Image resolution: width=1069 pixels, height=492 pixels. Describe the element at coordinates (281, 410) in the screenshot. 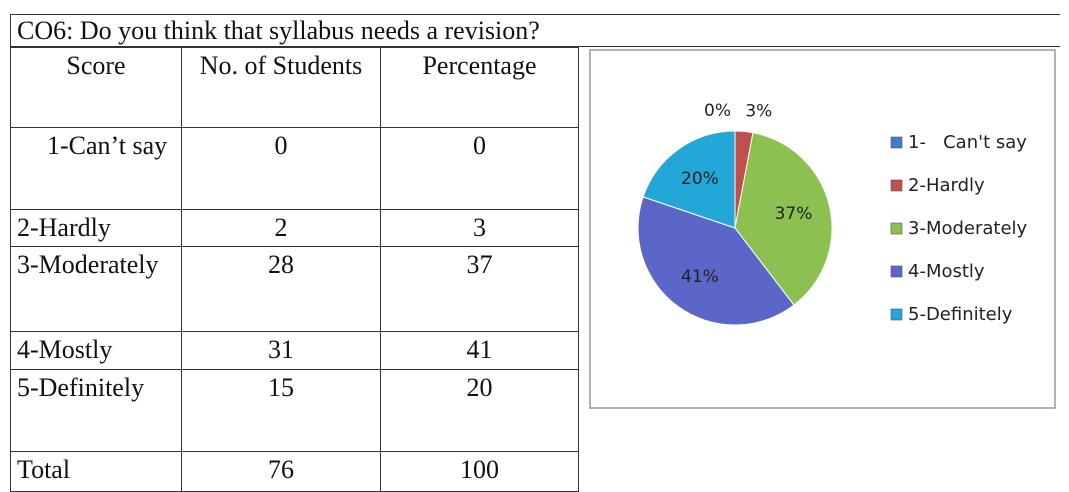

I see `table-cell: 15` at that location.